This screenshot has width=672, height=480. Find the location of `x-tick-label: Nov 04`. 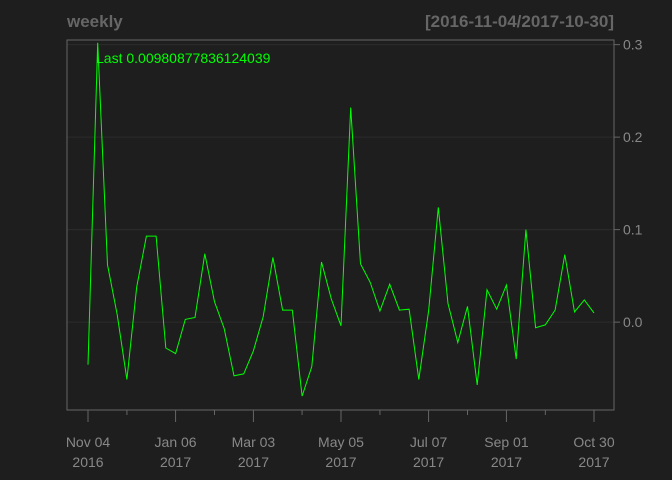

x-tick-label: Nov 04 is located at coordinates (88, 442).